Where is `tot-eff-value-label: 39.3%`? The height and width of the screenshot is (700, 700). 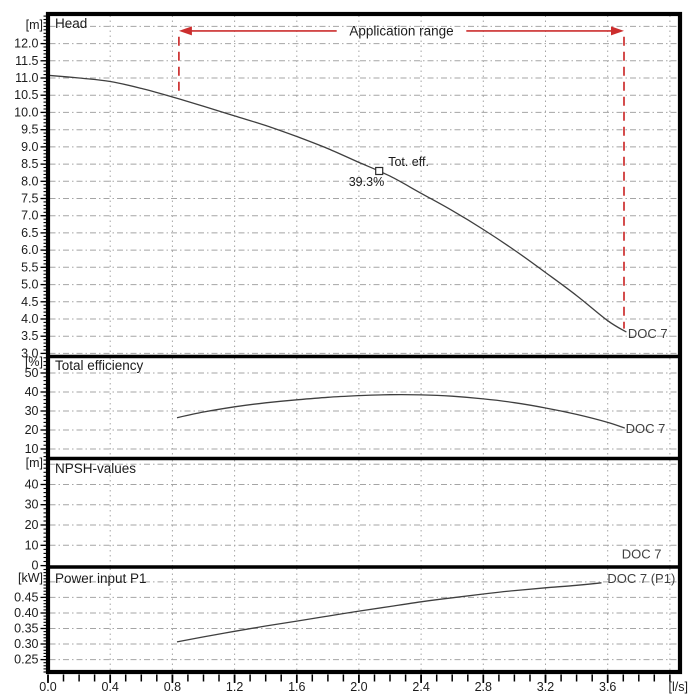
tot-eff-value-label: 39.3% is located at coordinates (366, 182).